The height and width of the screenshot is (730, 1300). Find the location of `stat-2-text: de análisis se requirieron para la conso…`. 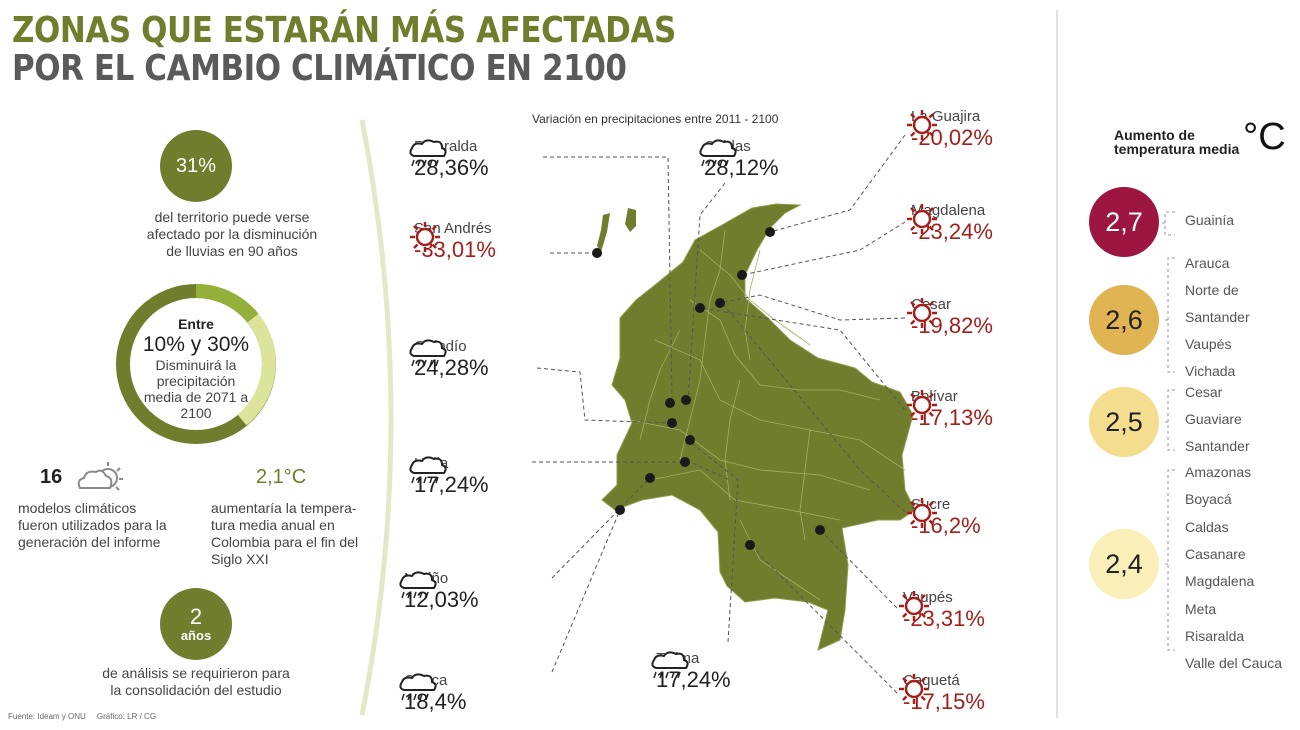

stat-2-text: de análisis se requirieron para la conso… is located at coordinates (196, 681).